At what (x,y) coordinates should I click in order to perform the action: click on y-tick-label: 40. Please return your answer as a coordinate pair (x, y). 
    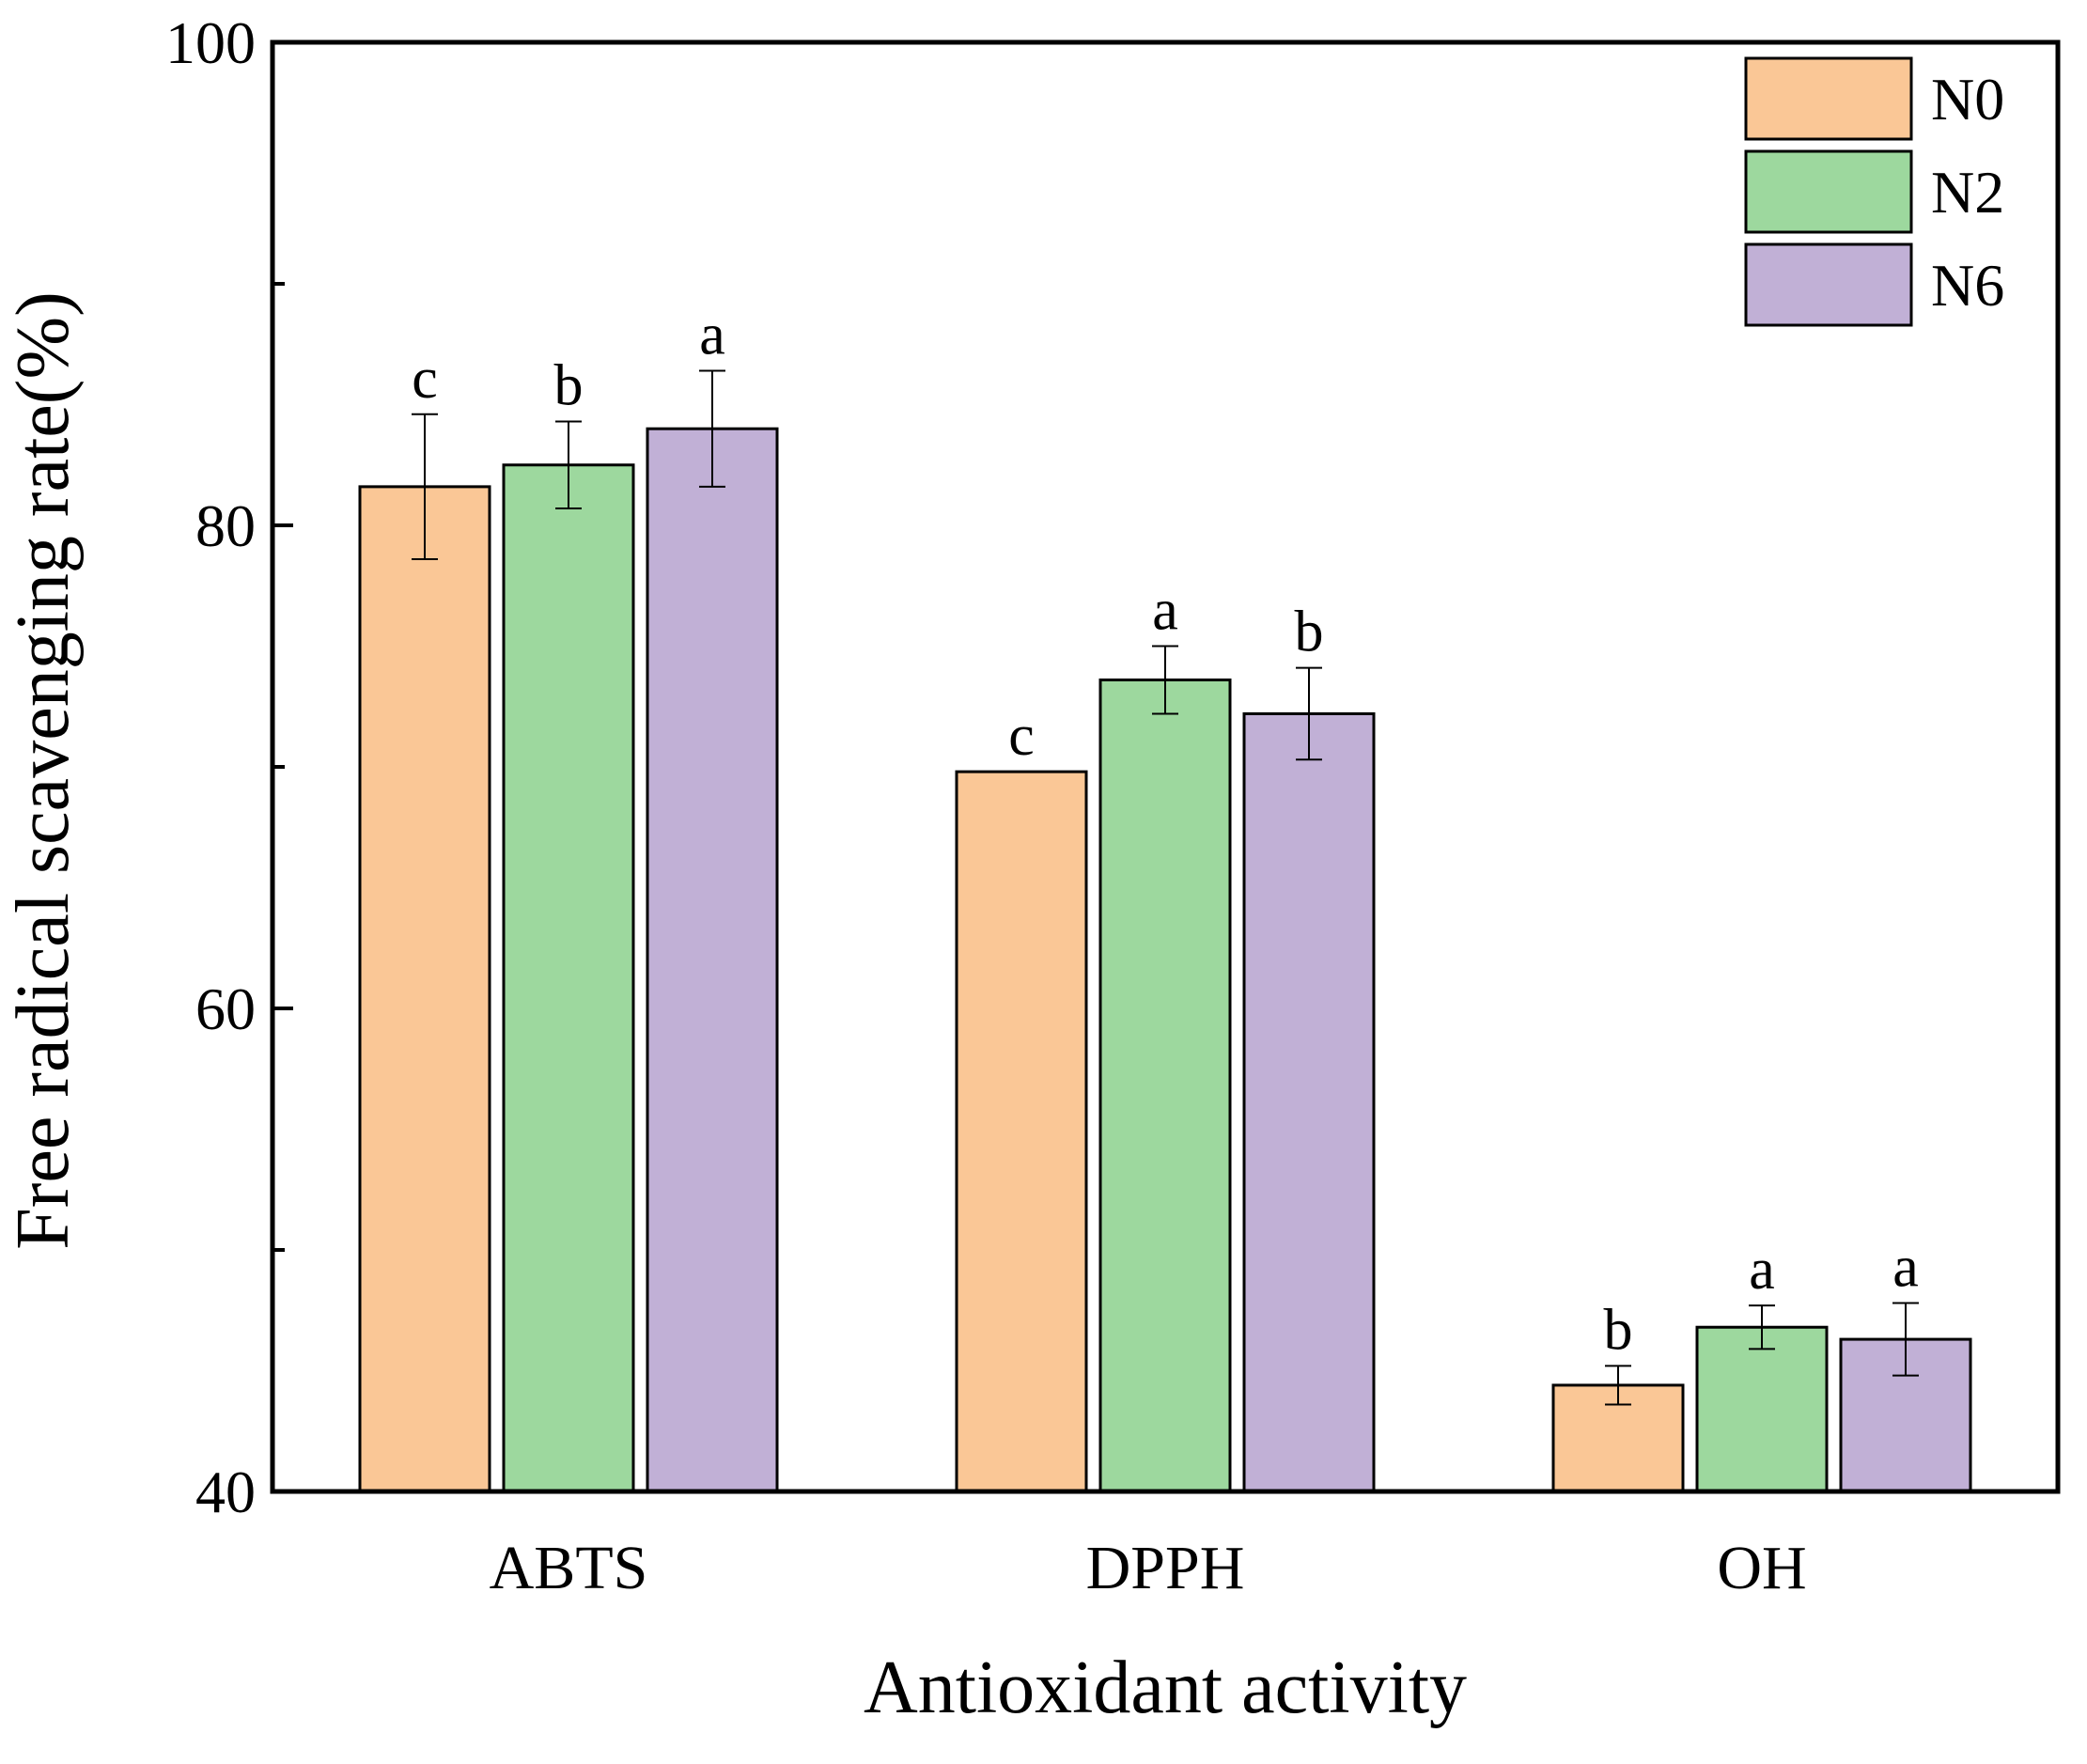
    Looking at the image, I should click on (225, 1492).